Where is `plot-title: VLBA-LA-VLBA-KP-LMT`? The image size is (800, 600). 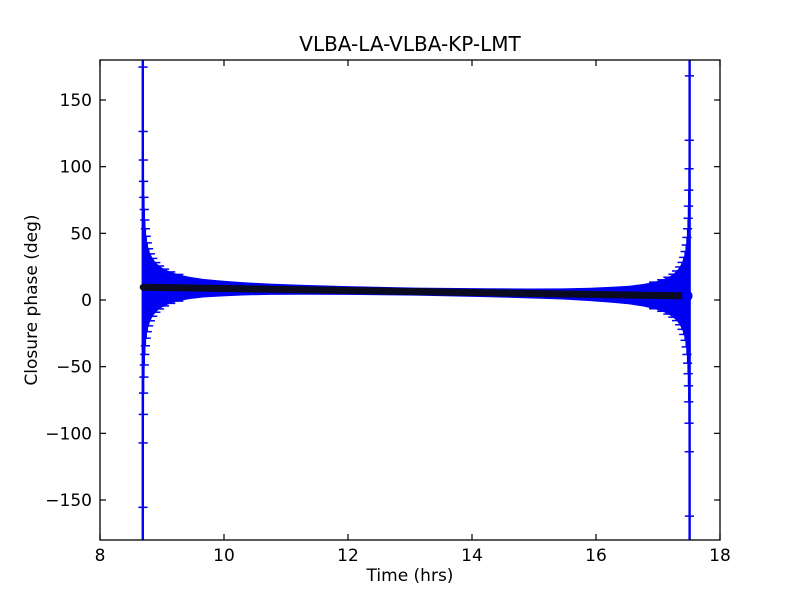
plot-title: VLBA-LA-VLBA-KP-LMT is located at coordinates (410, 44).